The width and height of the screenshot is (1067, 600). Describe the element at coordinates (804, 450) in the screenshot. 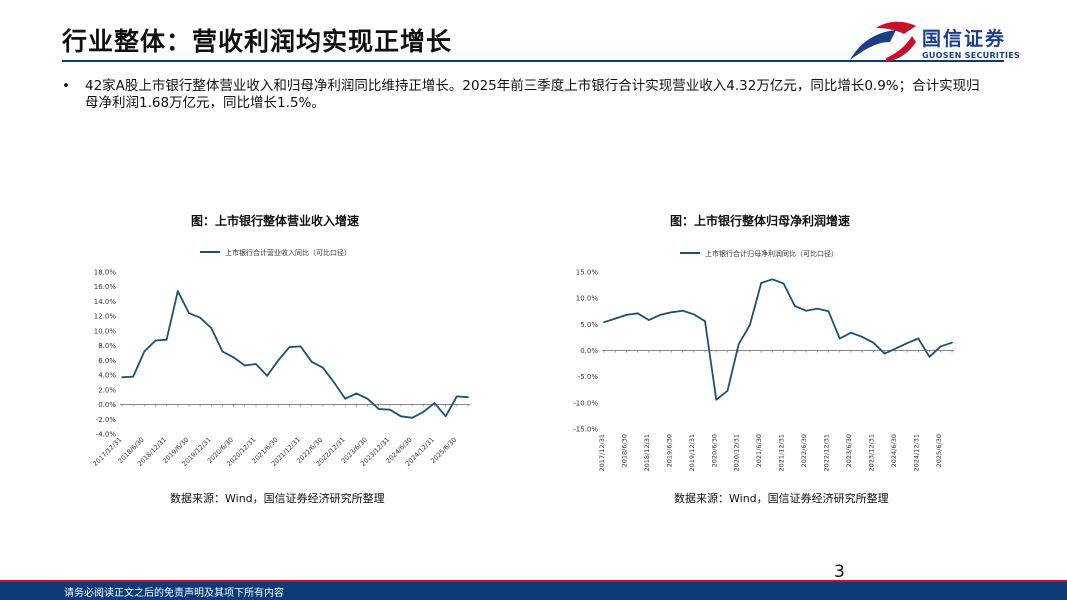

I see `x-tick-label: 2022/6/30` at that location.